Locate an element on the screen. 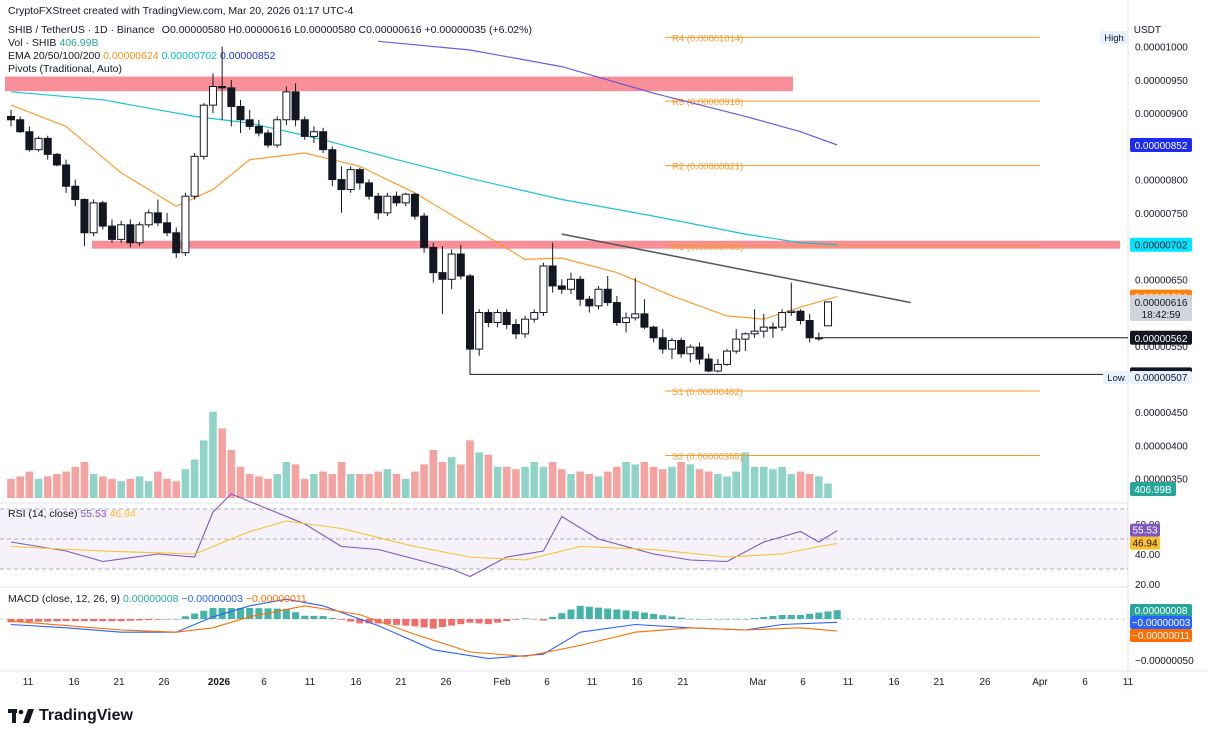 The image size is (1207, 733). time-axis-tick: 6 is located at coordinates (264, 682).